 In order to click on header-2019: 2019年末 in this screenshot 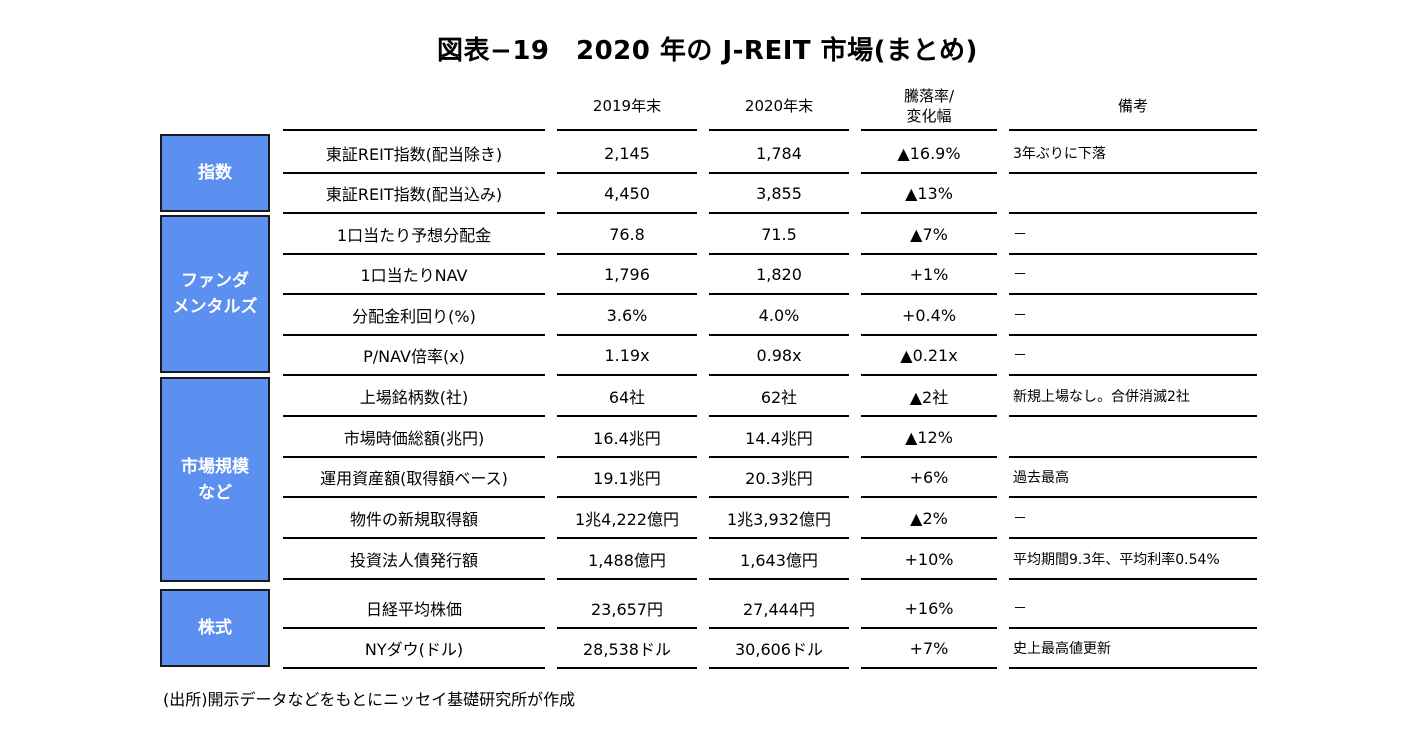, I will do `click(627, 106)`.